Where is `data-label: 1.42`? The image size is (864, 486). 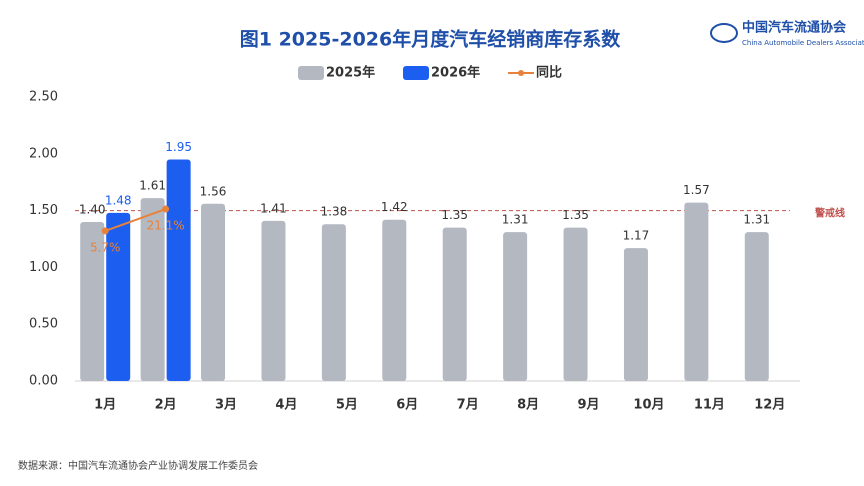
data-label: 1.42 is located at coordinates (394, 207).